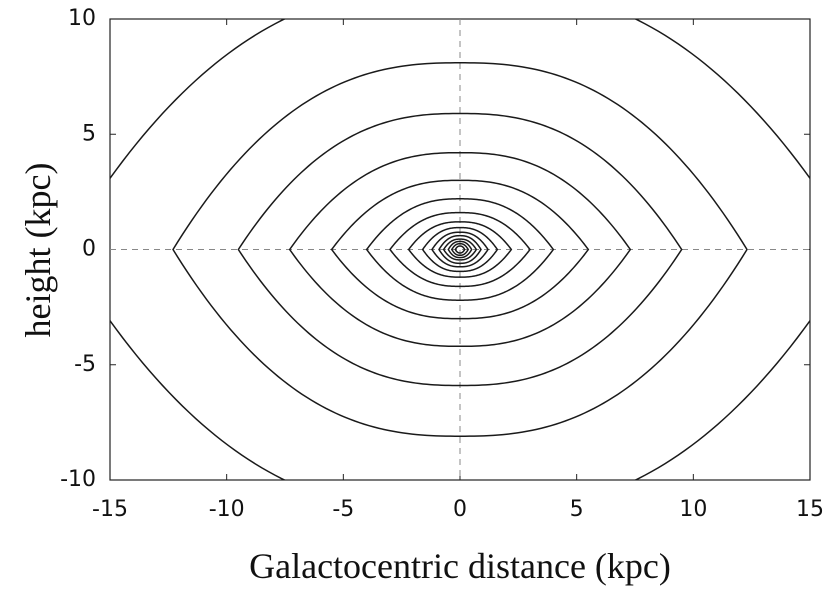 This screenshot has height=590, width=830. Describe the element at coordinates (85, 364) in the screenshot. I see `y-tick-label: -5` at that location.